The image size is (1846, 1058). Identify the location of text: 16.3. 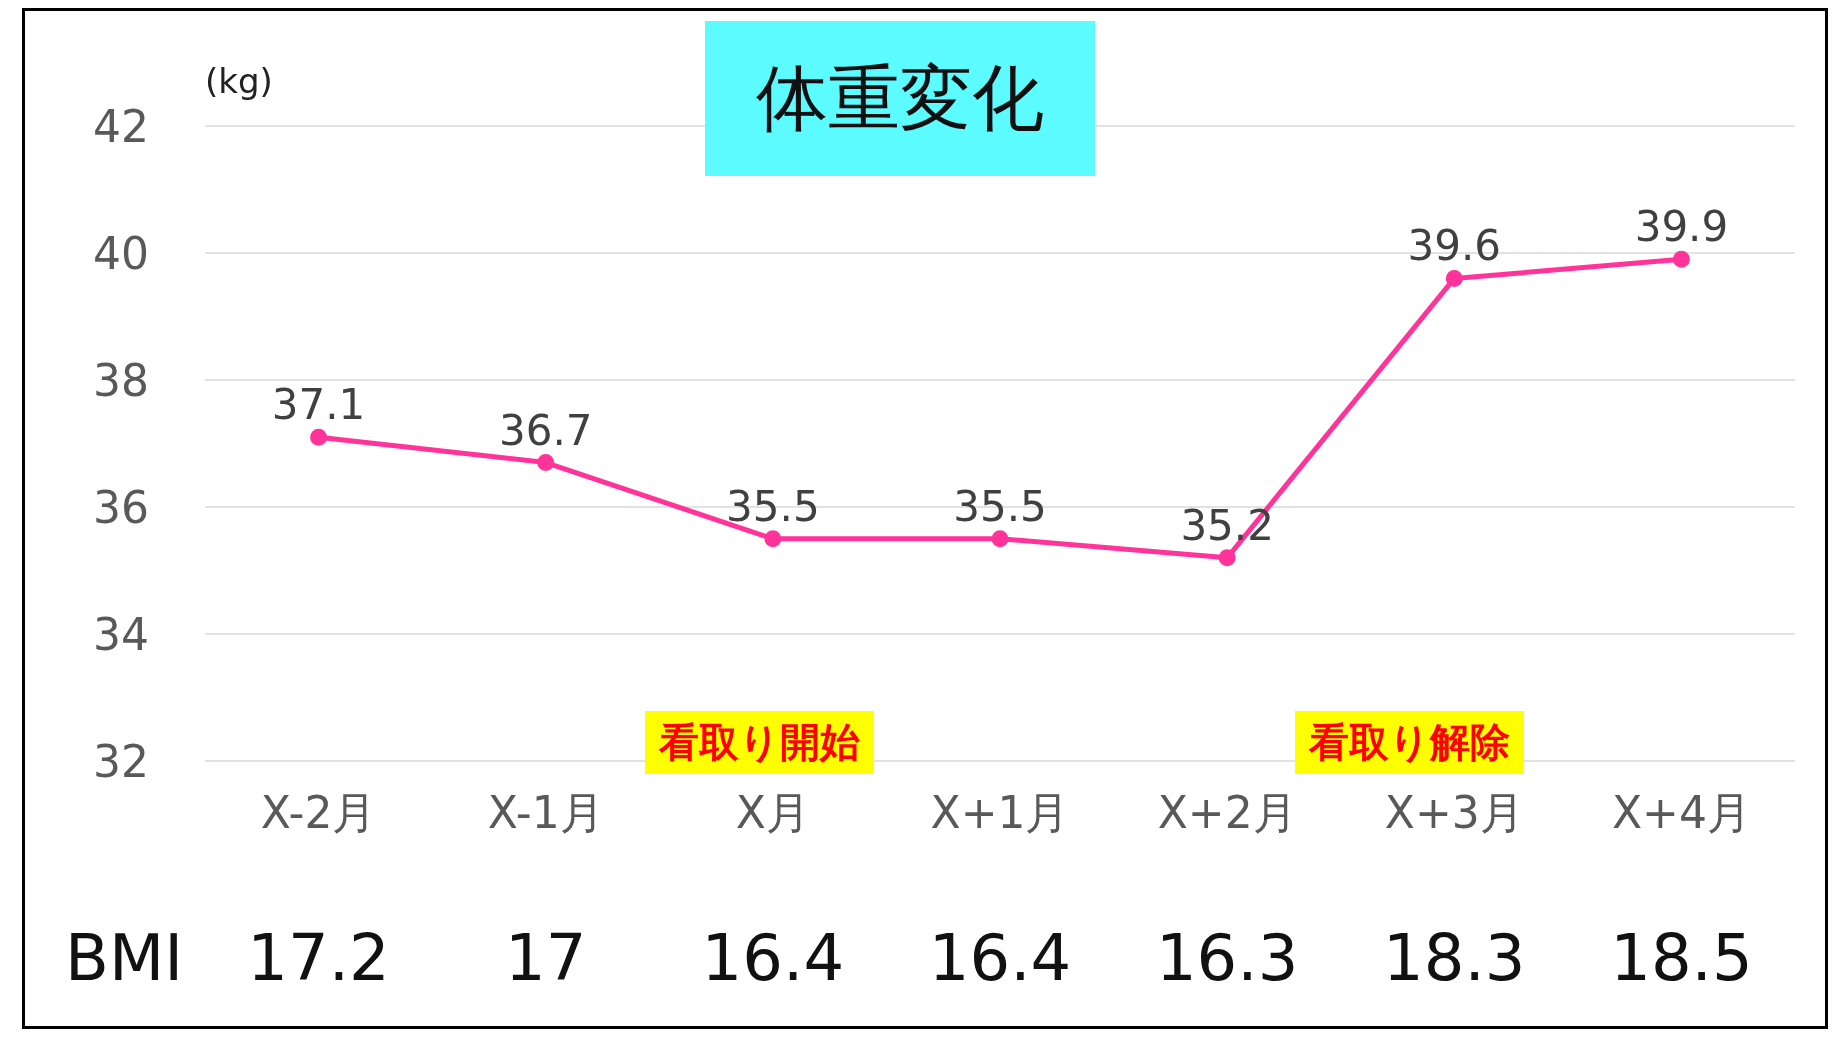
(1227, 958).